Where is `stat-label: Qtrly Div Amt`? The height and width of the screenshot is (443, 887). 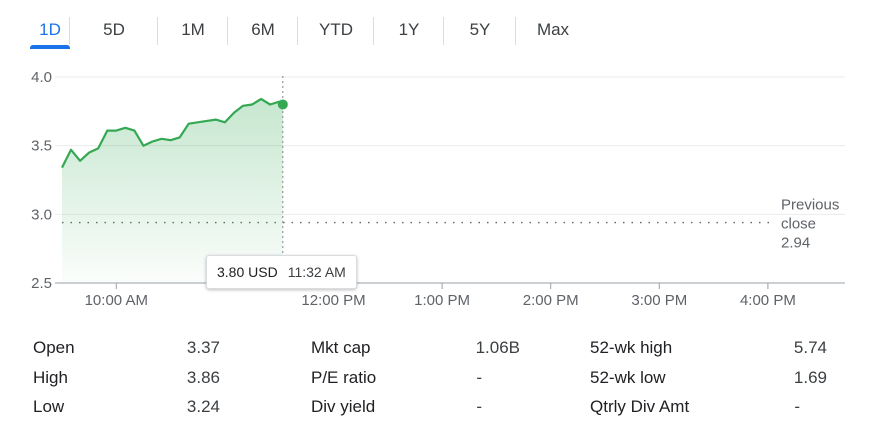
stat-label: Qtrly Div Amt is located at coordinates (640, 406).